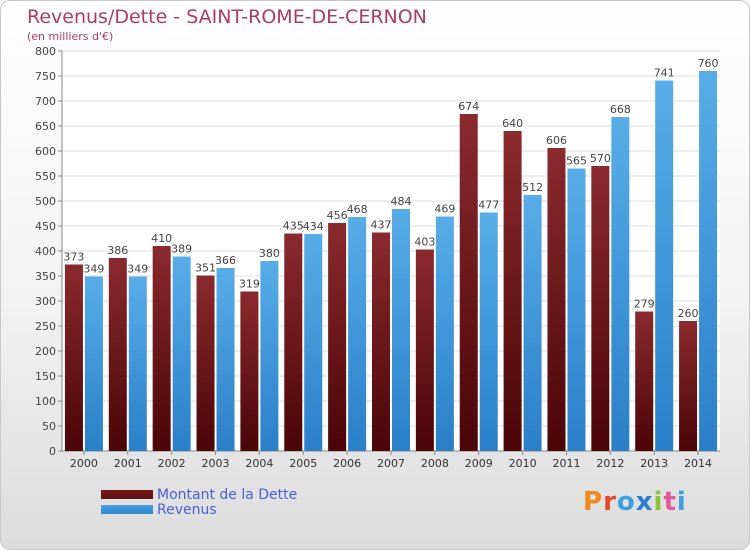 The width and height of the screenshot is (750, 550). I want to click on x-tick-label: 2002, so click(172, 463).